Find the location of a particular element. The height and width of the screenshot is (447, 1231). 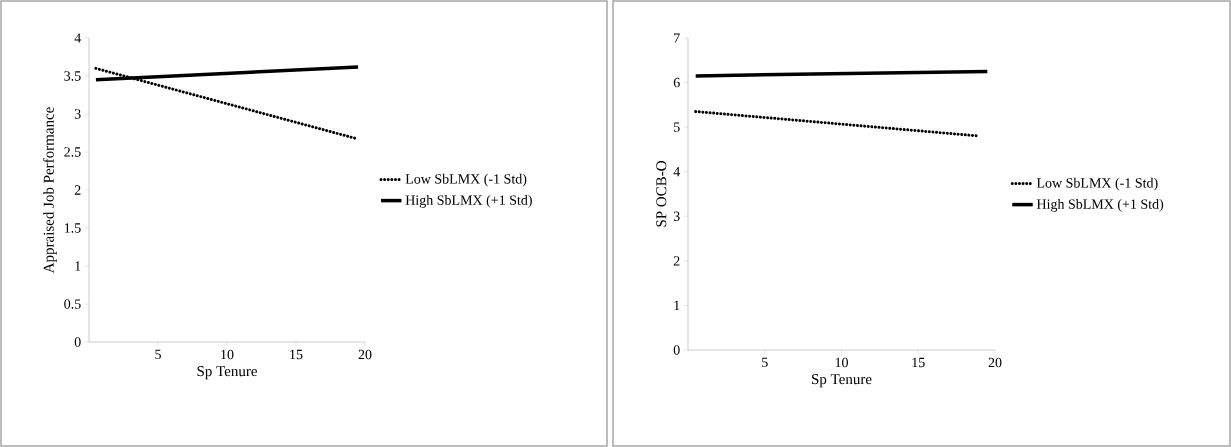

y-axis-title: SP OCB-O is located at coordinates (661, 194).